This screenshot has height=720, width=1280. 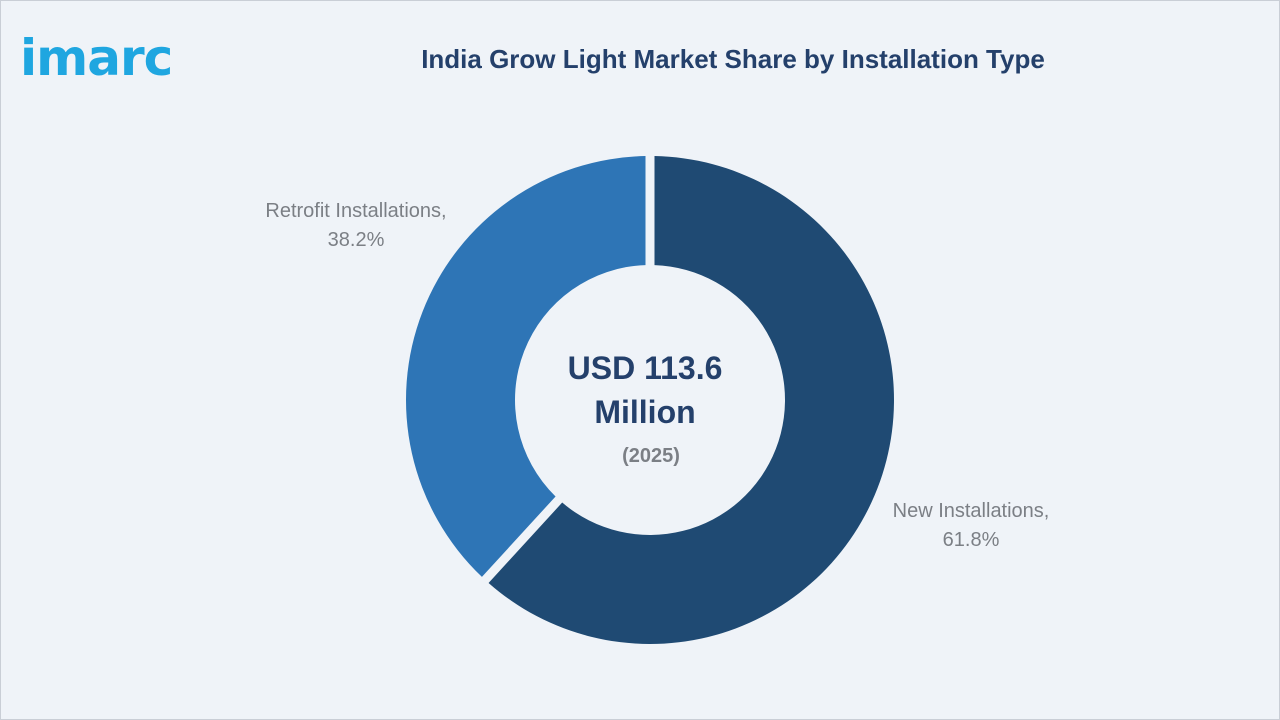 I want to click on imarc-logo: imarc, so click(x=96, y=58).